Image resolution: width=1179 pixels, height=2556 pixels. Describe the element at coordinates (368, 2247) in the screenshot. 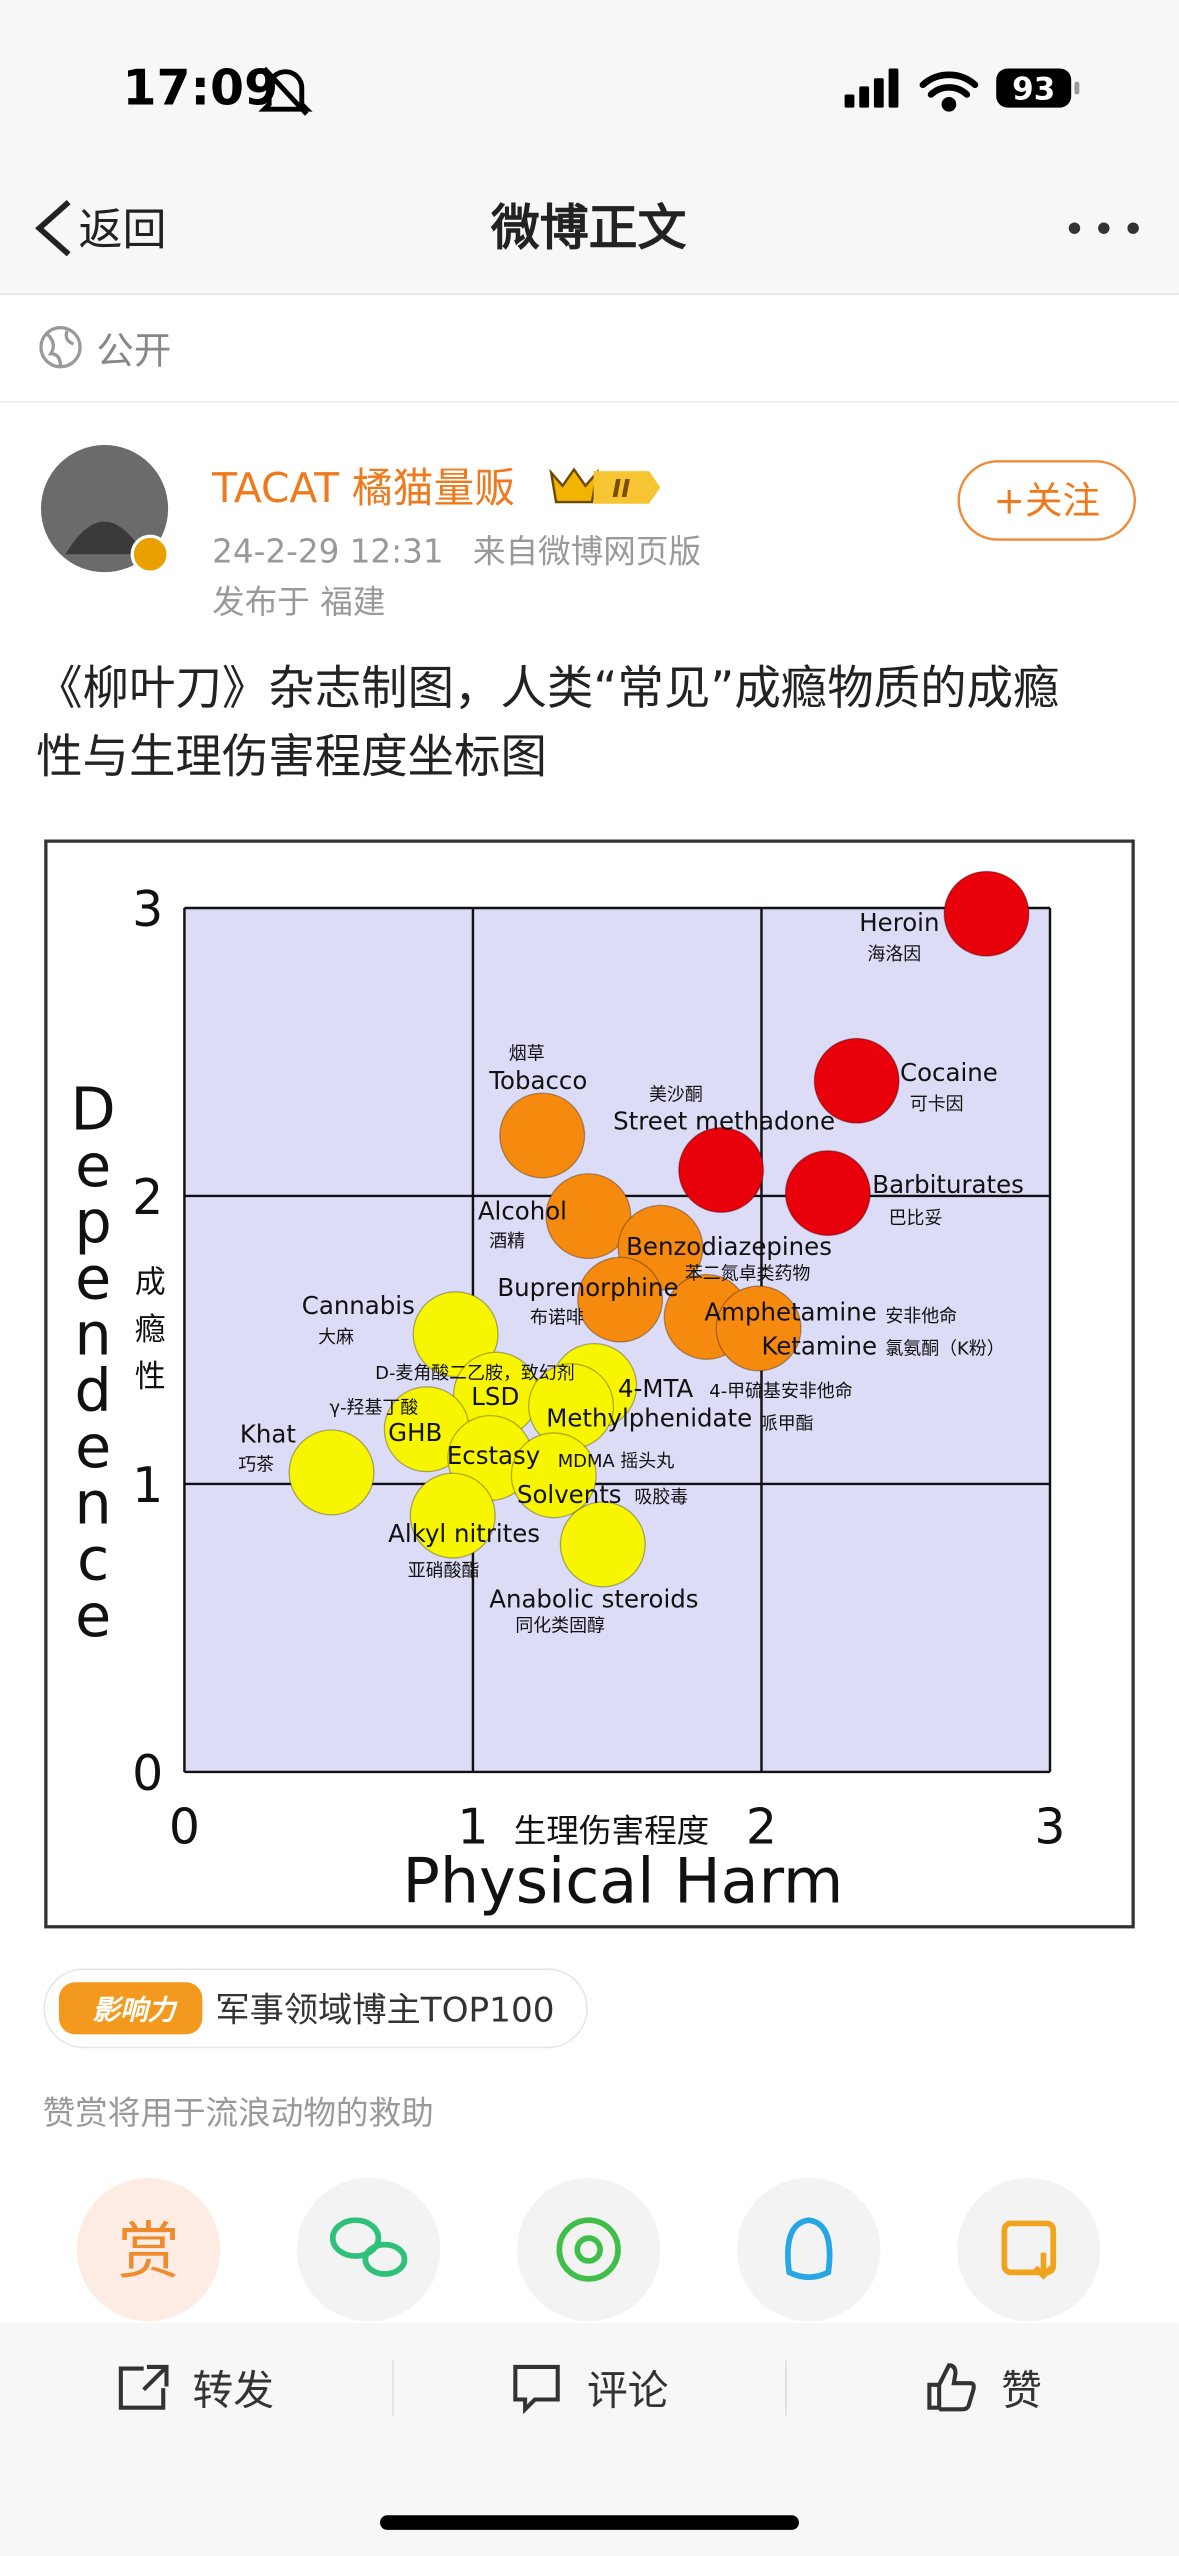

I see `wechat-icon` at that location.